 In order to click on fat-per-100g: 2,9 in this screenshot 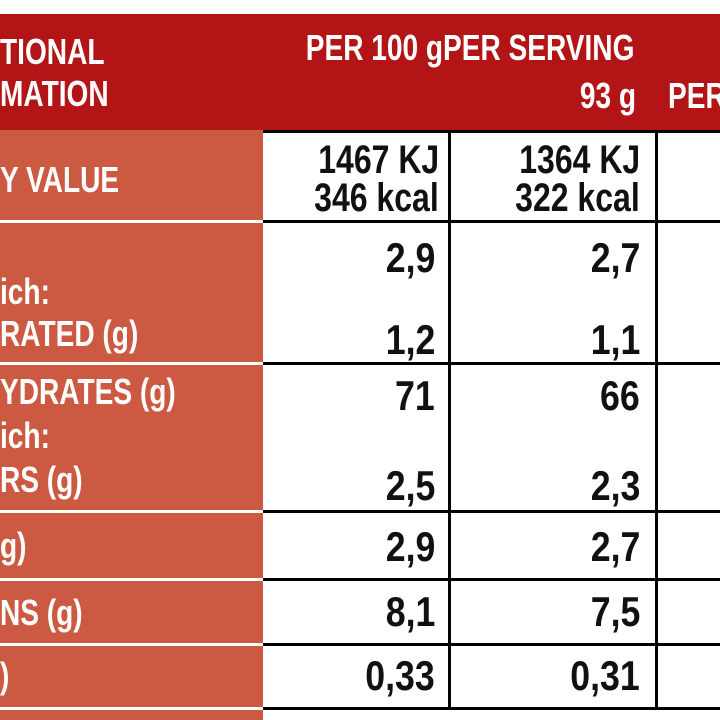, I will do `click(410, 257)`.